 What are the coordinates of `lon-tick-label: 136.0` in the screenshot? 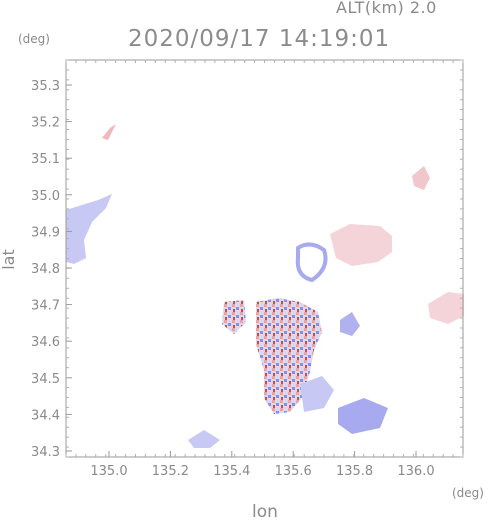 It's located at (415, 471).